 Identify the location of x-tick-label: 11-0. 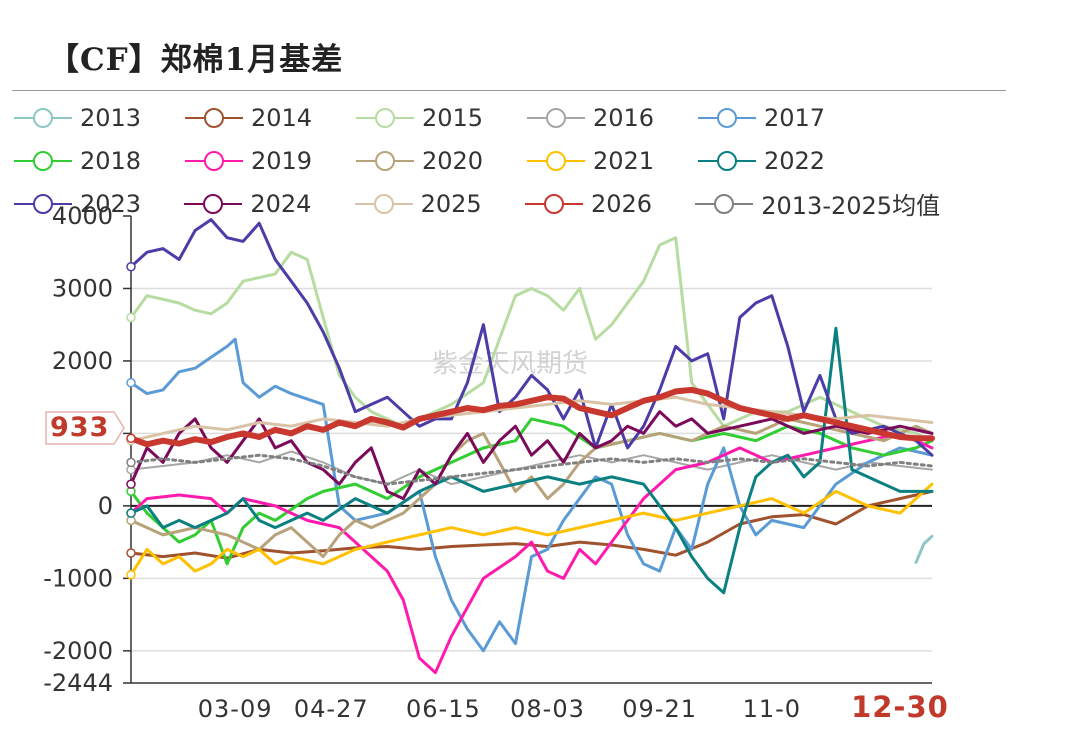
(772, 709).